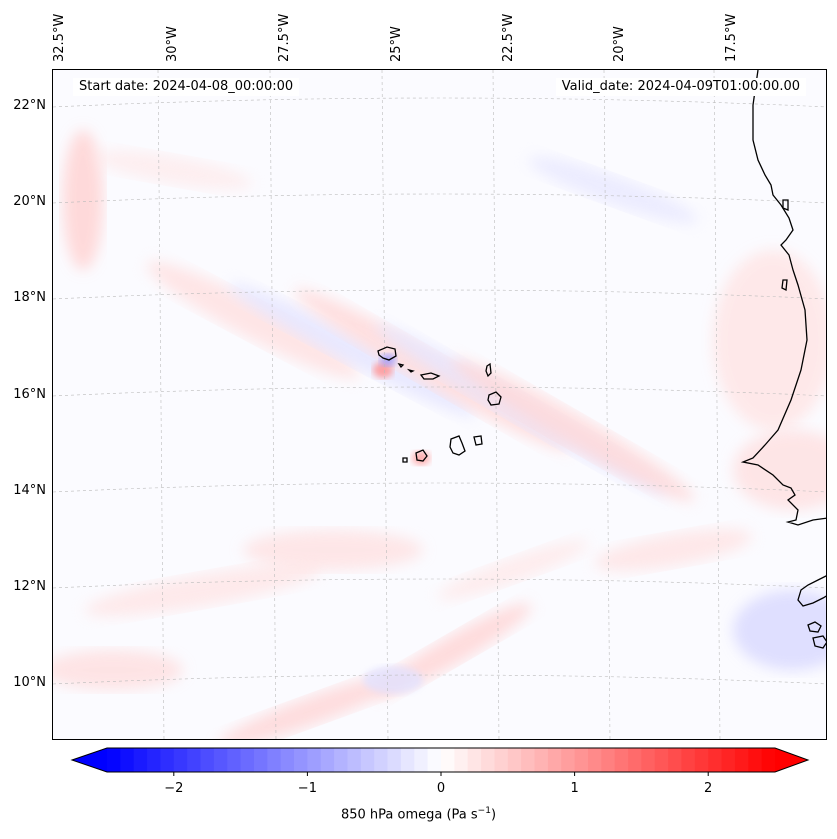 Image resolution: width=837 pixels, height=839 pixels. I want to click on lon-tick-label: 25°W, so click(396, 44).